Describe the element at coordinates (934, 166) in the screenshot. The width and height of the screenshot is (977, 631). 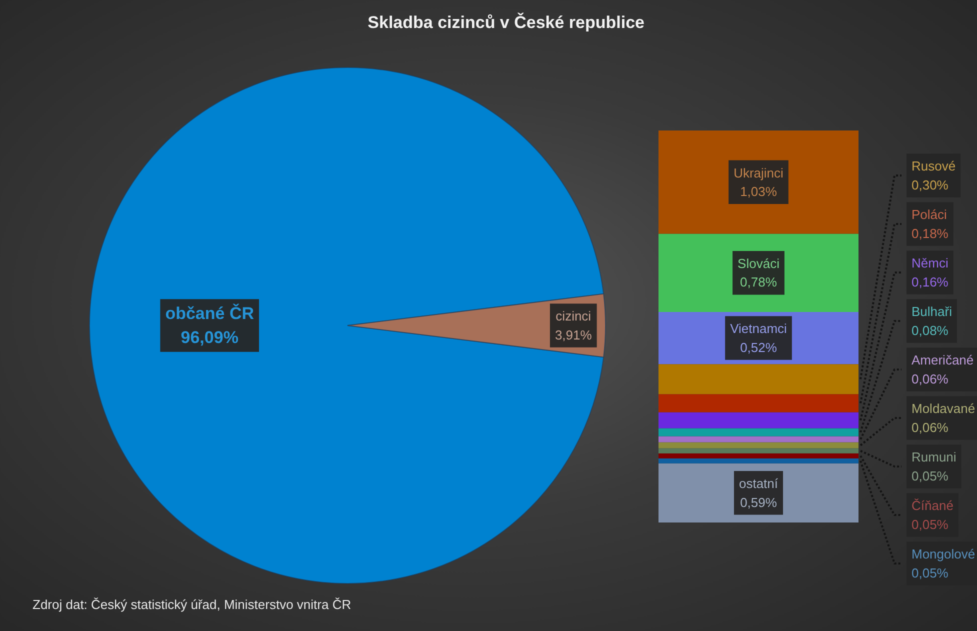
I see `text: Rusové` at that location.